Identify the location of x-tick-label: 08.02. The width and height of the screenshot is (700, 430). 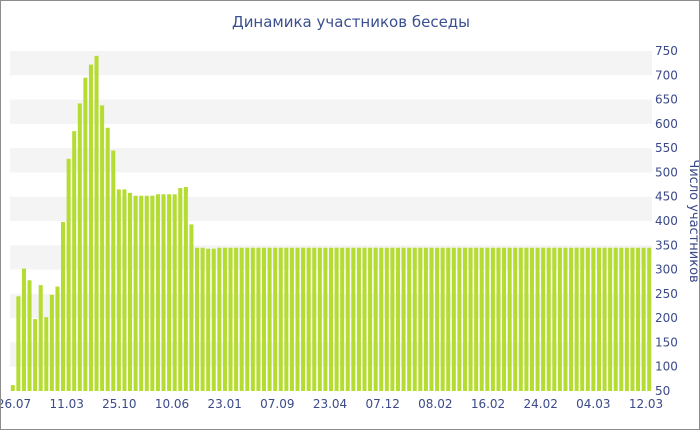
(435, 404).